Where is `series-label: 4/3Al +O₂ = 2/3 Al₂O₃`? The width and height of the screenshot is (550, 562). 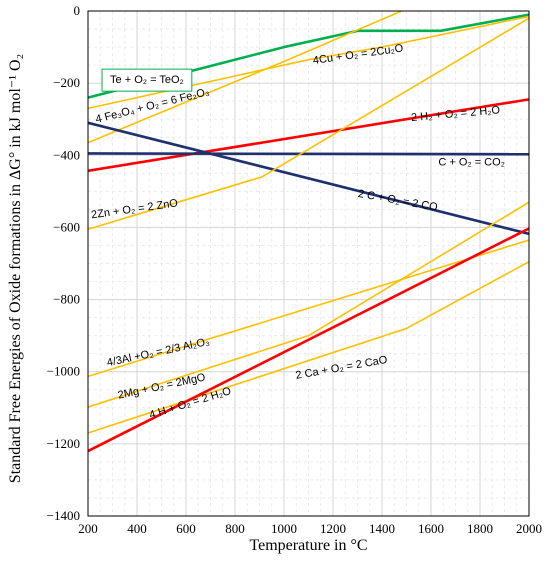
series-label: 4/3Al +O₂ = 2/3 Al₂O₃ is located at coordinates (158, 353).